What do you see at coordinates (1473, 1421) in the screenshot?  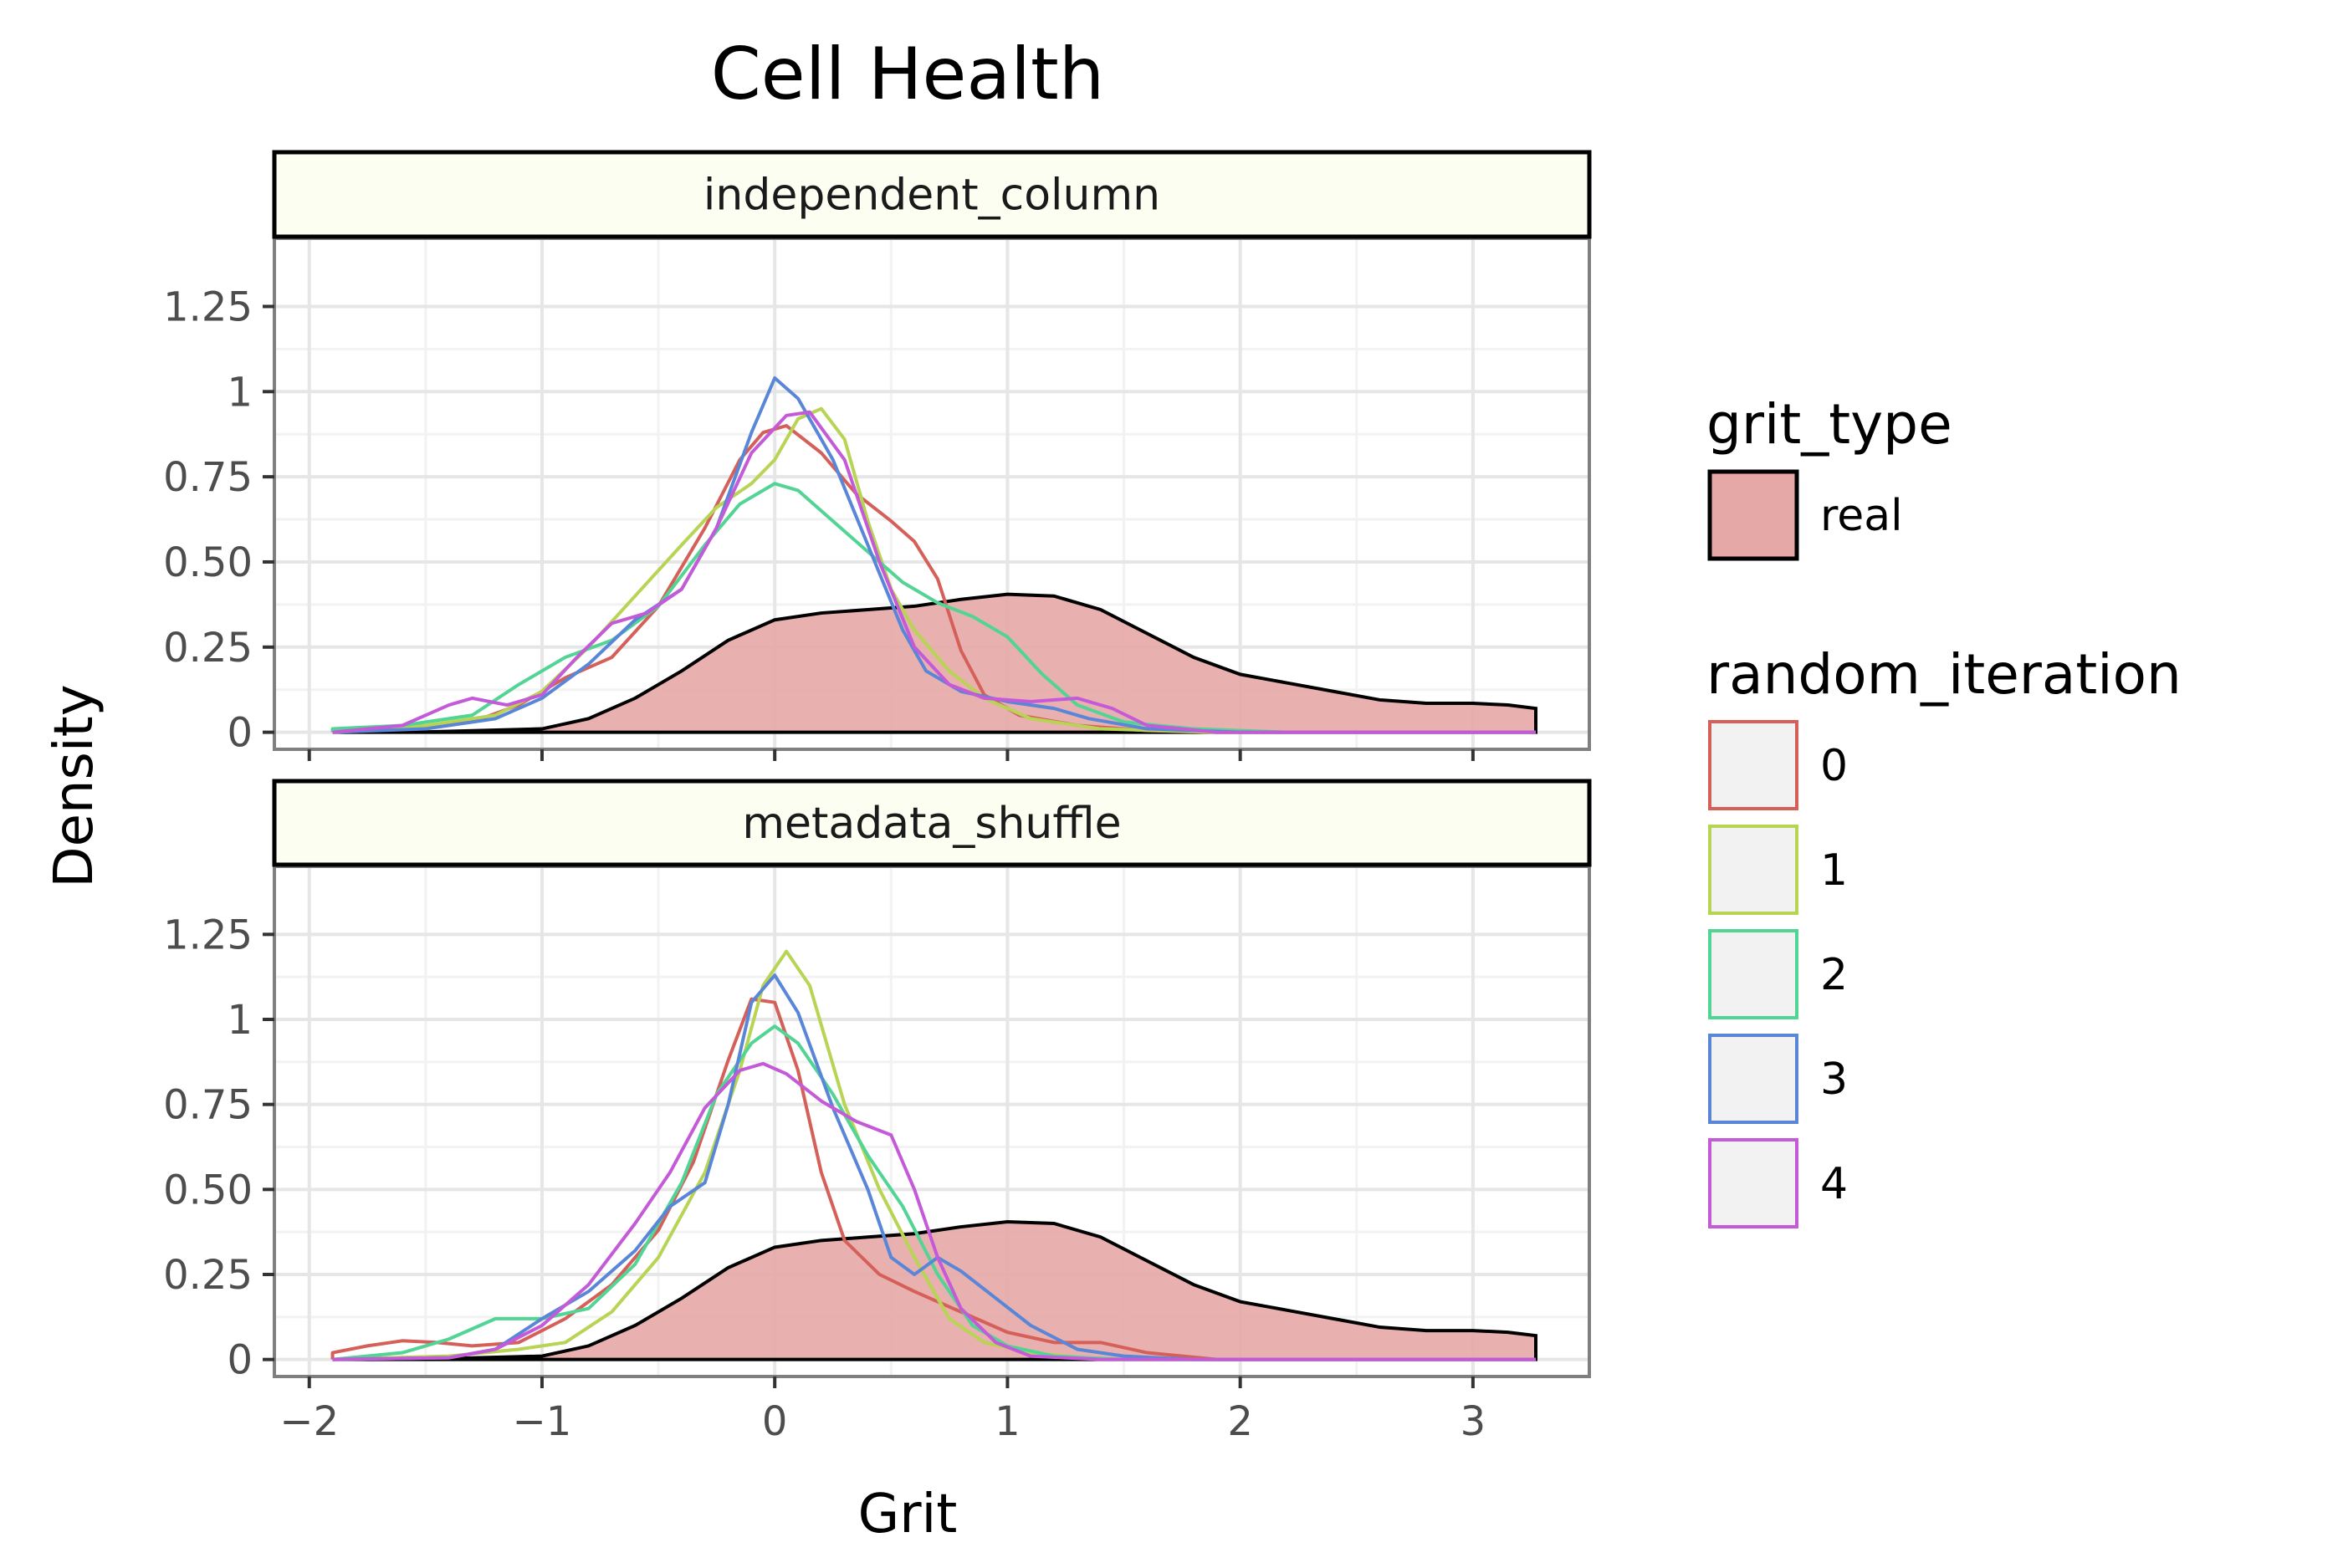 I see `x-tick-label: 3` at bounding box center [1473, 1421].